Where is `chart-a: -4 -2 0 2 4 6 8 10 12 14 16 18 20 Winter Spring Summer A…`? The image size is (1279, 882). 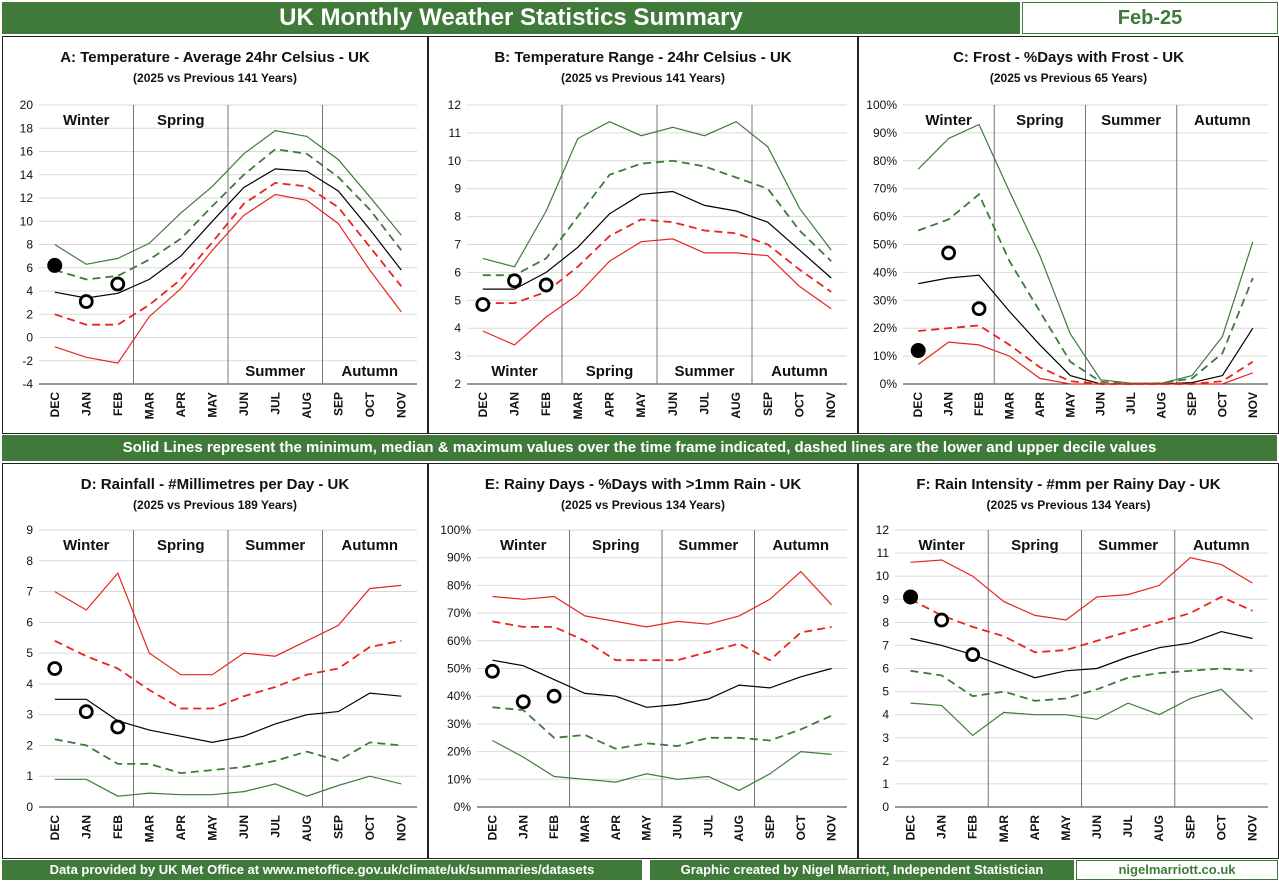
chart-a: -4 -2 0 2 4 6 8 10 12 14 16 18 20 Winter Spring Summer A… is located at coordinates (218, 259).